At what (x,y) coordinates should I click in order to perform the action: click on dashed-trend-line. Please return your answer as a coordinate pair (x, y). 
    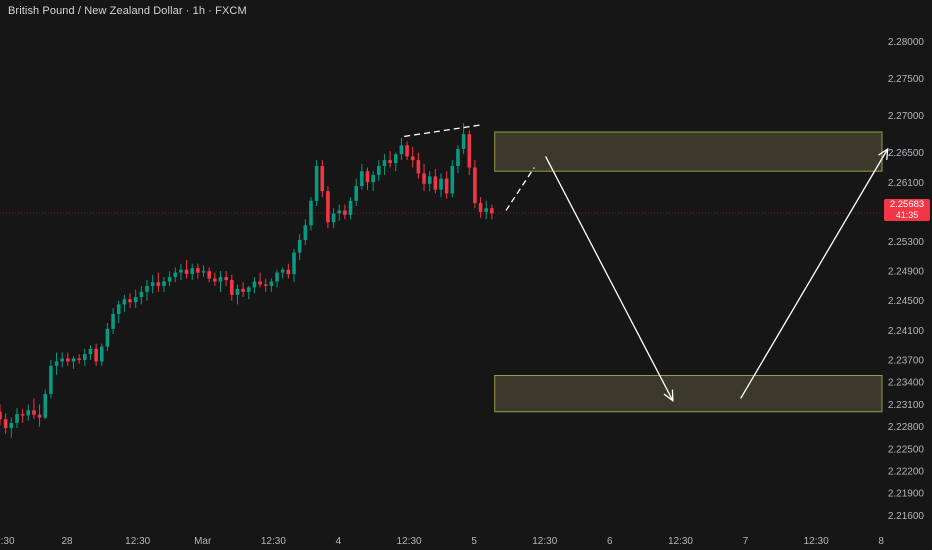
    Looking at the image, I should click on (444, 130).